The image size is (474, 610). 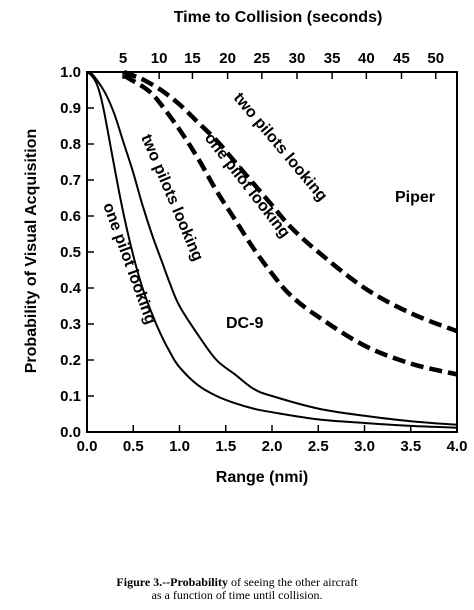 I want to click on label-piper: Piper, so click(x=415, y=197).